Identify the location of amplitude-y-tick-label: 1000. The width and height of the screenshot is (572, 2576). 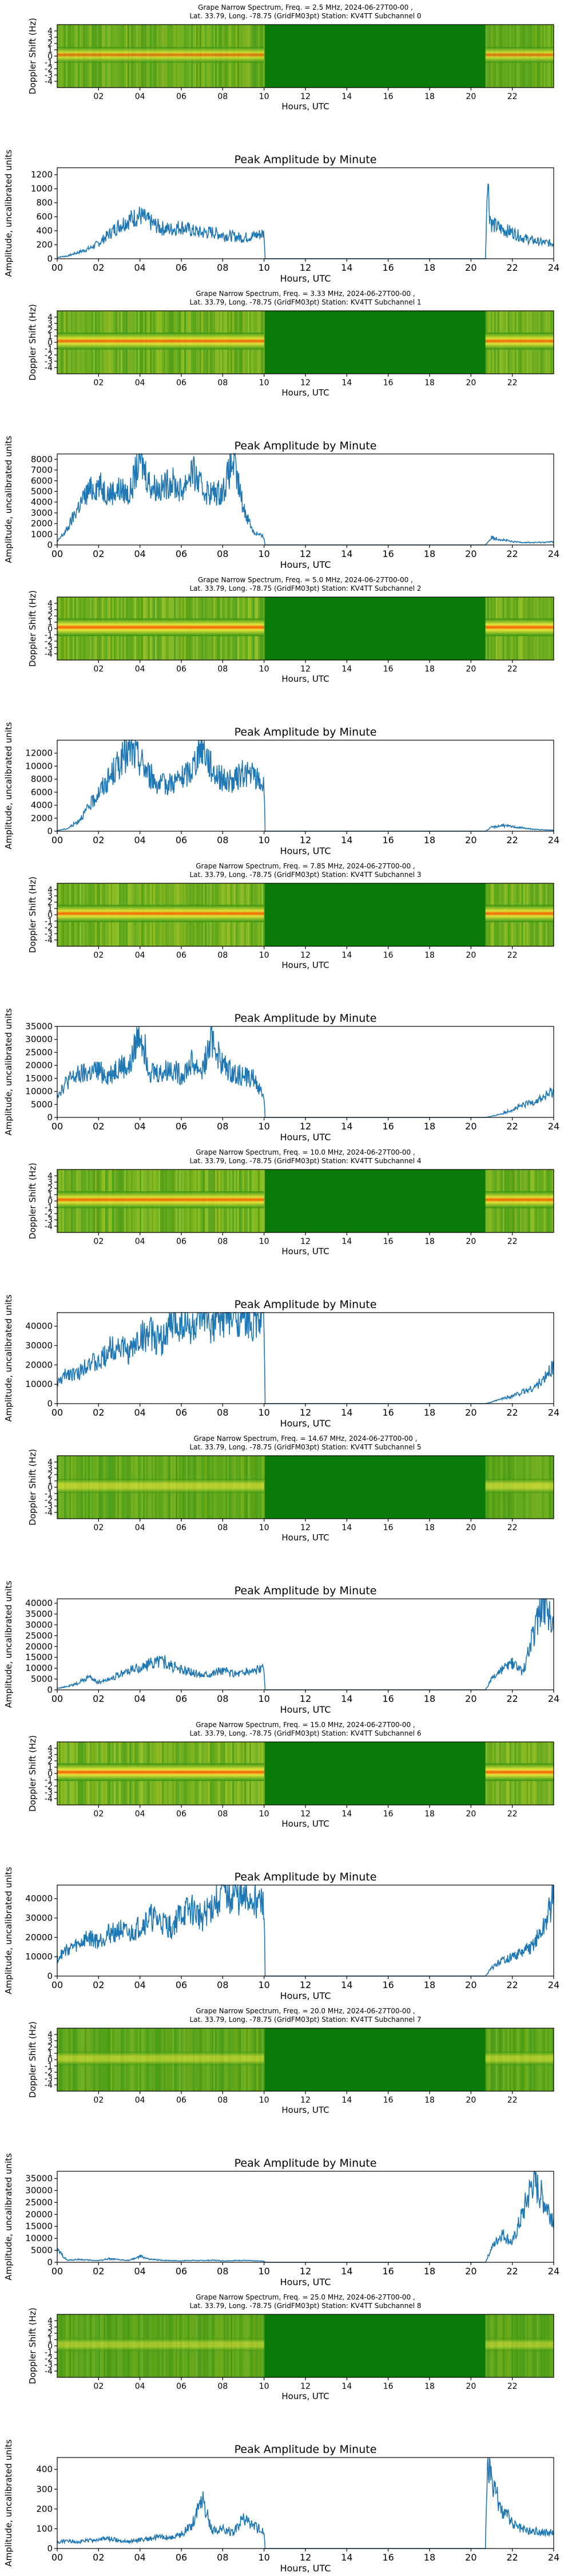
(42, 189).